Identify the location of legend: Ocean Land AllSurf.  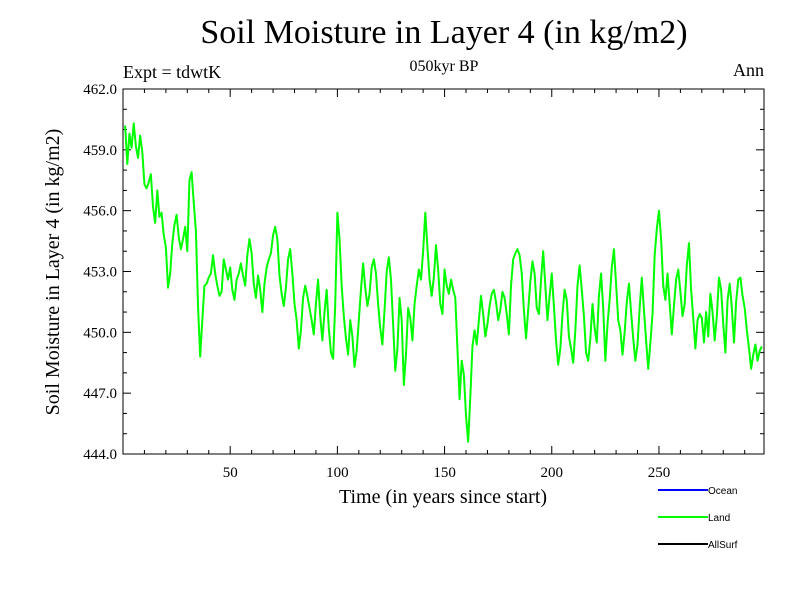
(698, 518).